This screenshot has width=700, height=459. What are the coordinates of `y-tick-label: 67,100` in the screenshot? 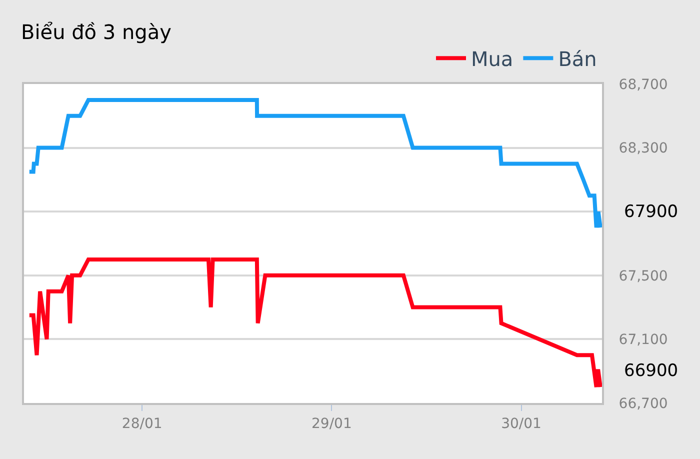 It's located at (643, 340).